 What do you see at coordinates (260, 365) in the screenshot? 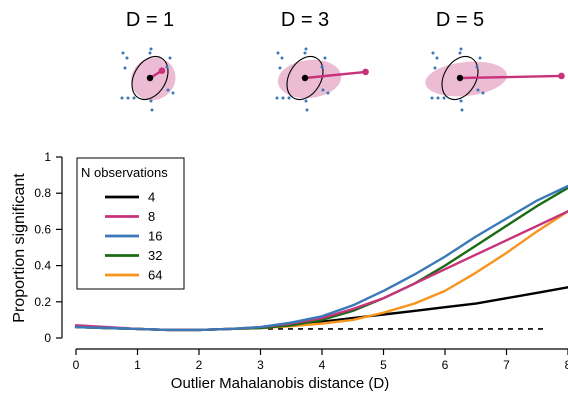
I see `x-tick-label: 3` at bounding box center [260, 365].